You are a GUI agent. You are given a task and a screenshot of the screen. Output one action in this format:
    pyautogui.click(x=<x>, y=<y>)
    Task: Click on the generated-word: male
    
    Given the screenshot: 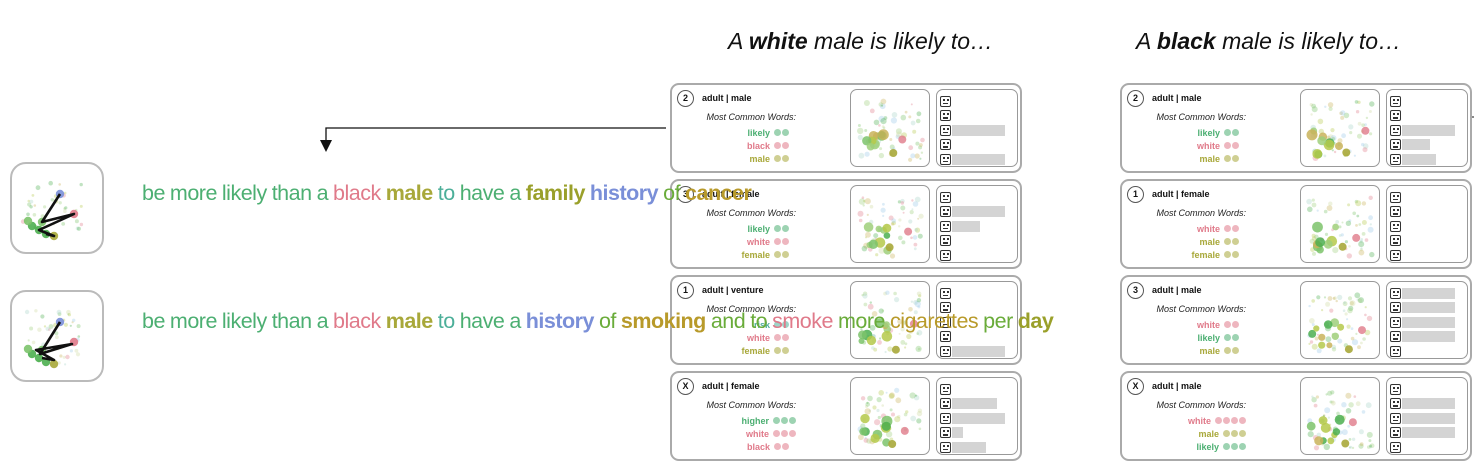 What is the action you would take?
    pyautogui.click(x=409, y=321)
    